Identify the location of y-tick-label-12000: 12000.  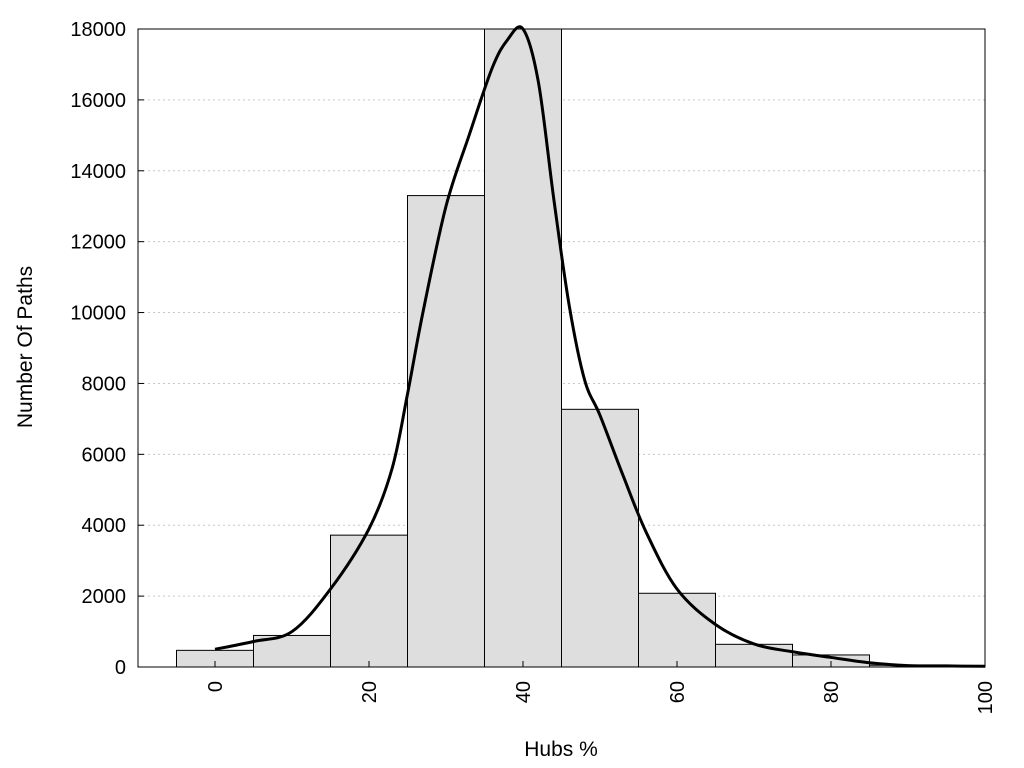
(98, 243).